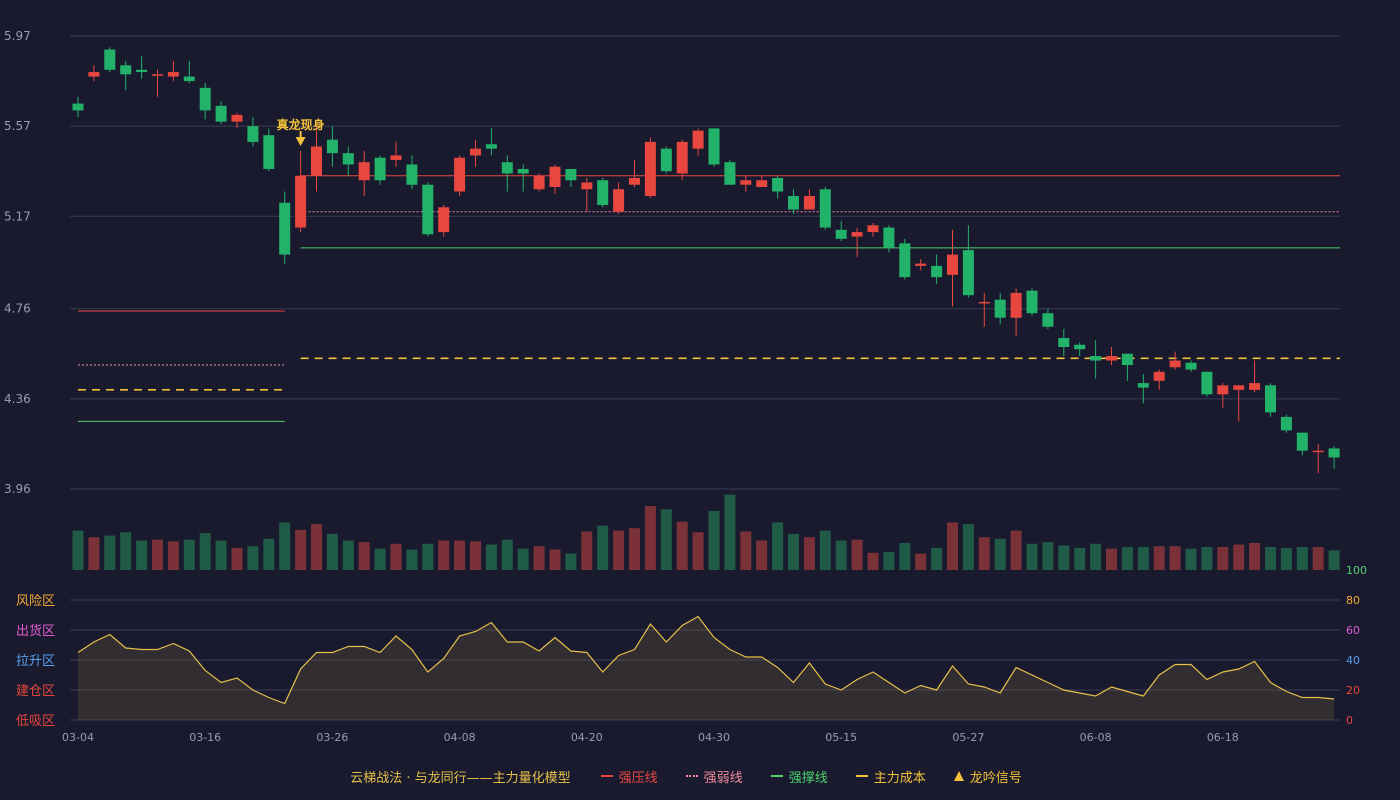  What do you see at coordinates (17, 216) in the screenshot?
I see `price-tick-label: 5.17` at bounding box center [17, 216].